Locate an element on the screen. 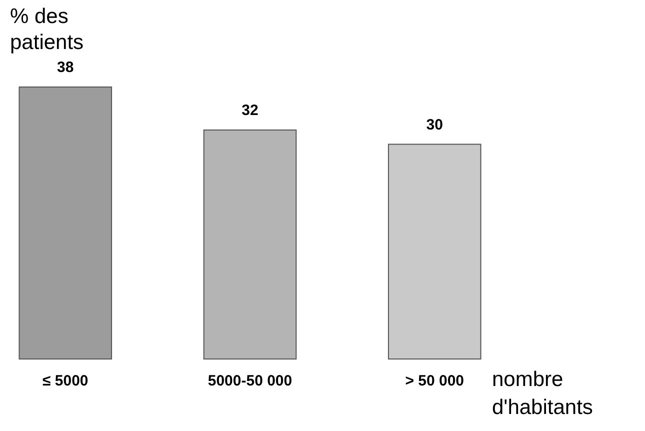 The image size is (645, 431). x-tick-label: ≤ 5000 is located at coordinates (65, 381).